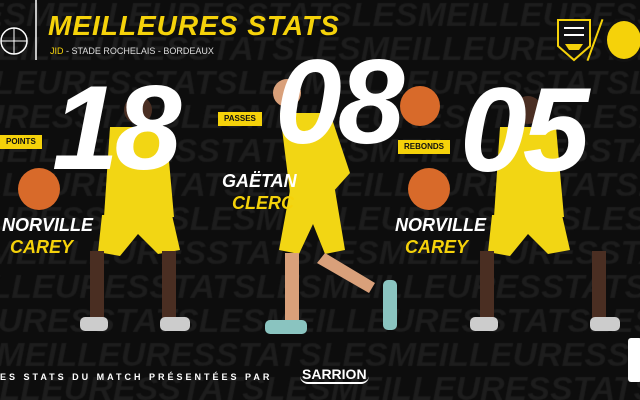  What do you see at coordinates (57, 51) in the screenshot?
I see `competition: JID` at bounding box center [57, 51].